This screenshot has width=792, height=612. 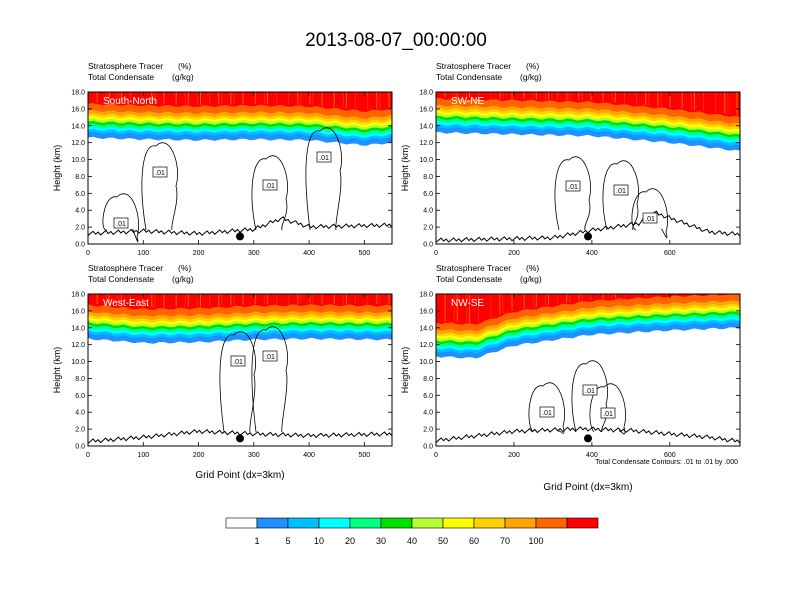 I want to click on colorbar: 1 5 10 20 30 40 50 60 70 100, so click(x=412, y=531).